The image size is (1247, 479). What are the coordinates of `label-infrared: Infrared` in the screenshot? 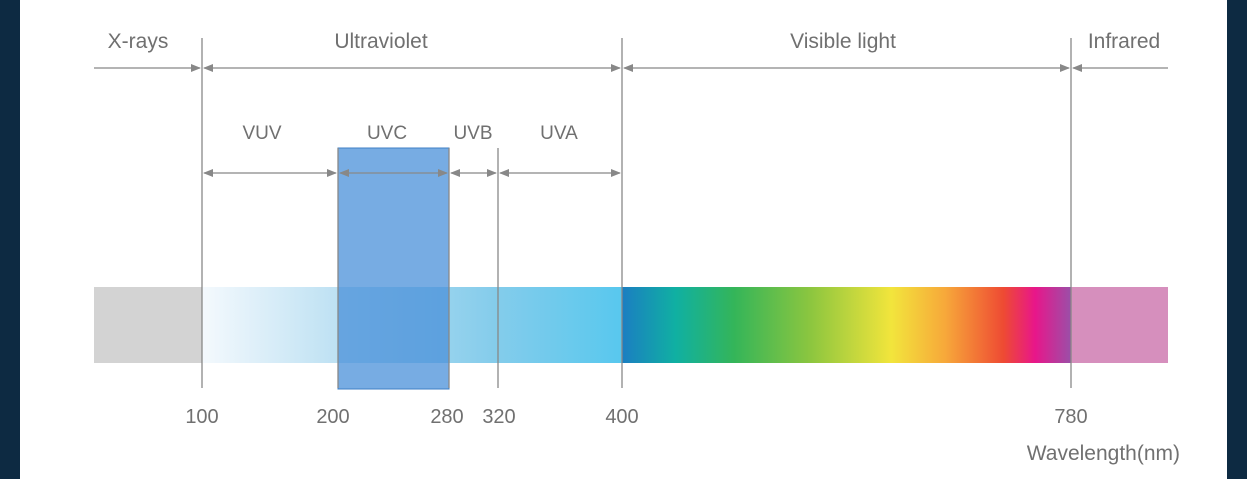 It's located at (1124, 41).